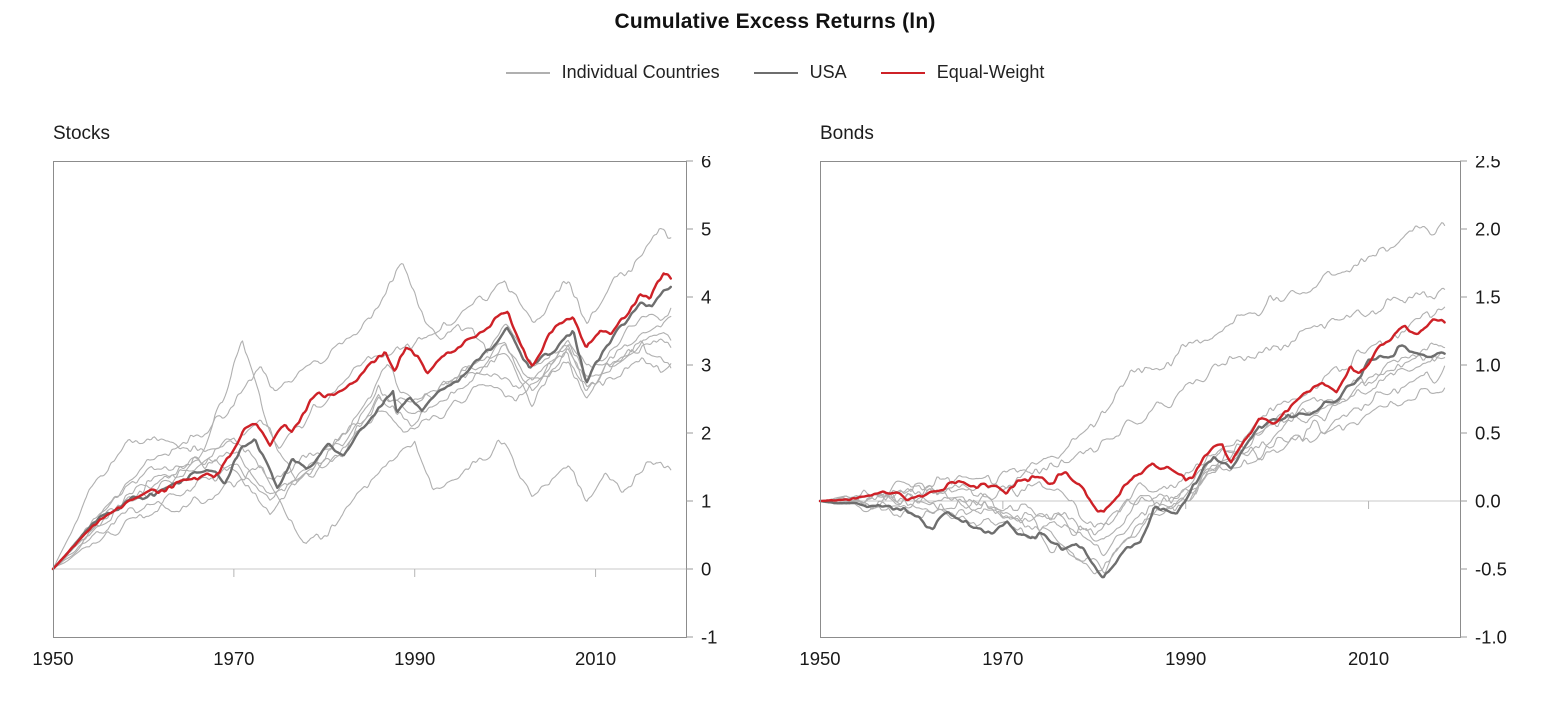  I want to click on series-line-usa, so click(1132, 461).